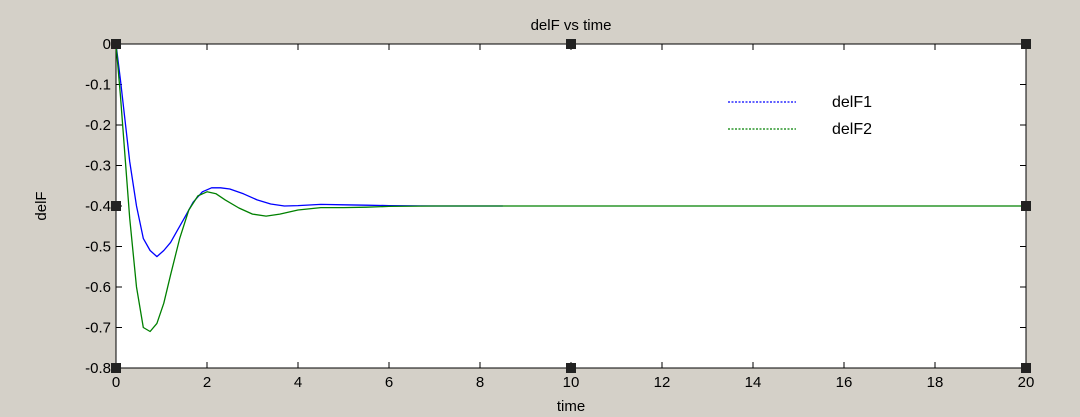  What do you see at coordinates (844, 382) in the screenshot?
I see `x-tick-label-8: 16` at bounding box center [844, 382].